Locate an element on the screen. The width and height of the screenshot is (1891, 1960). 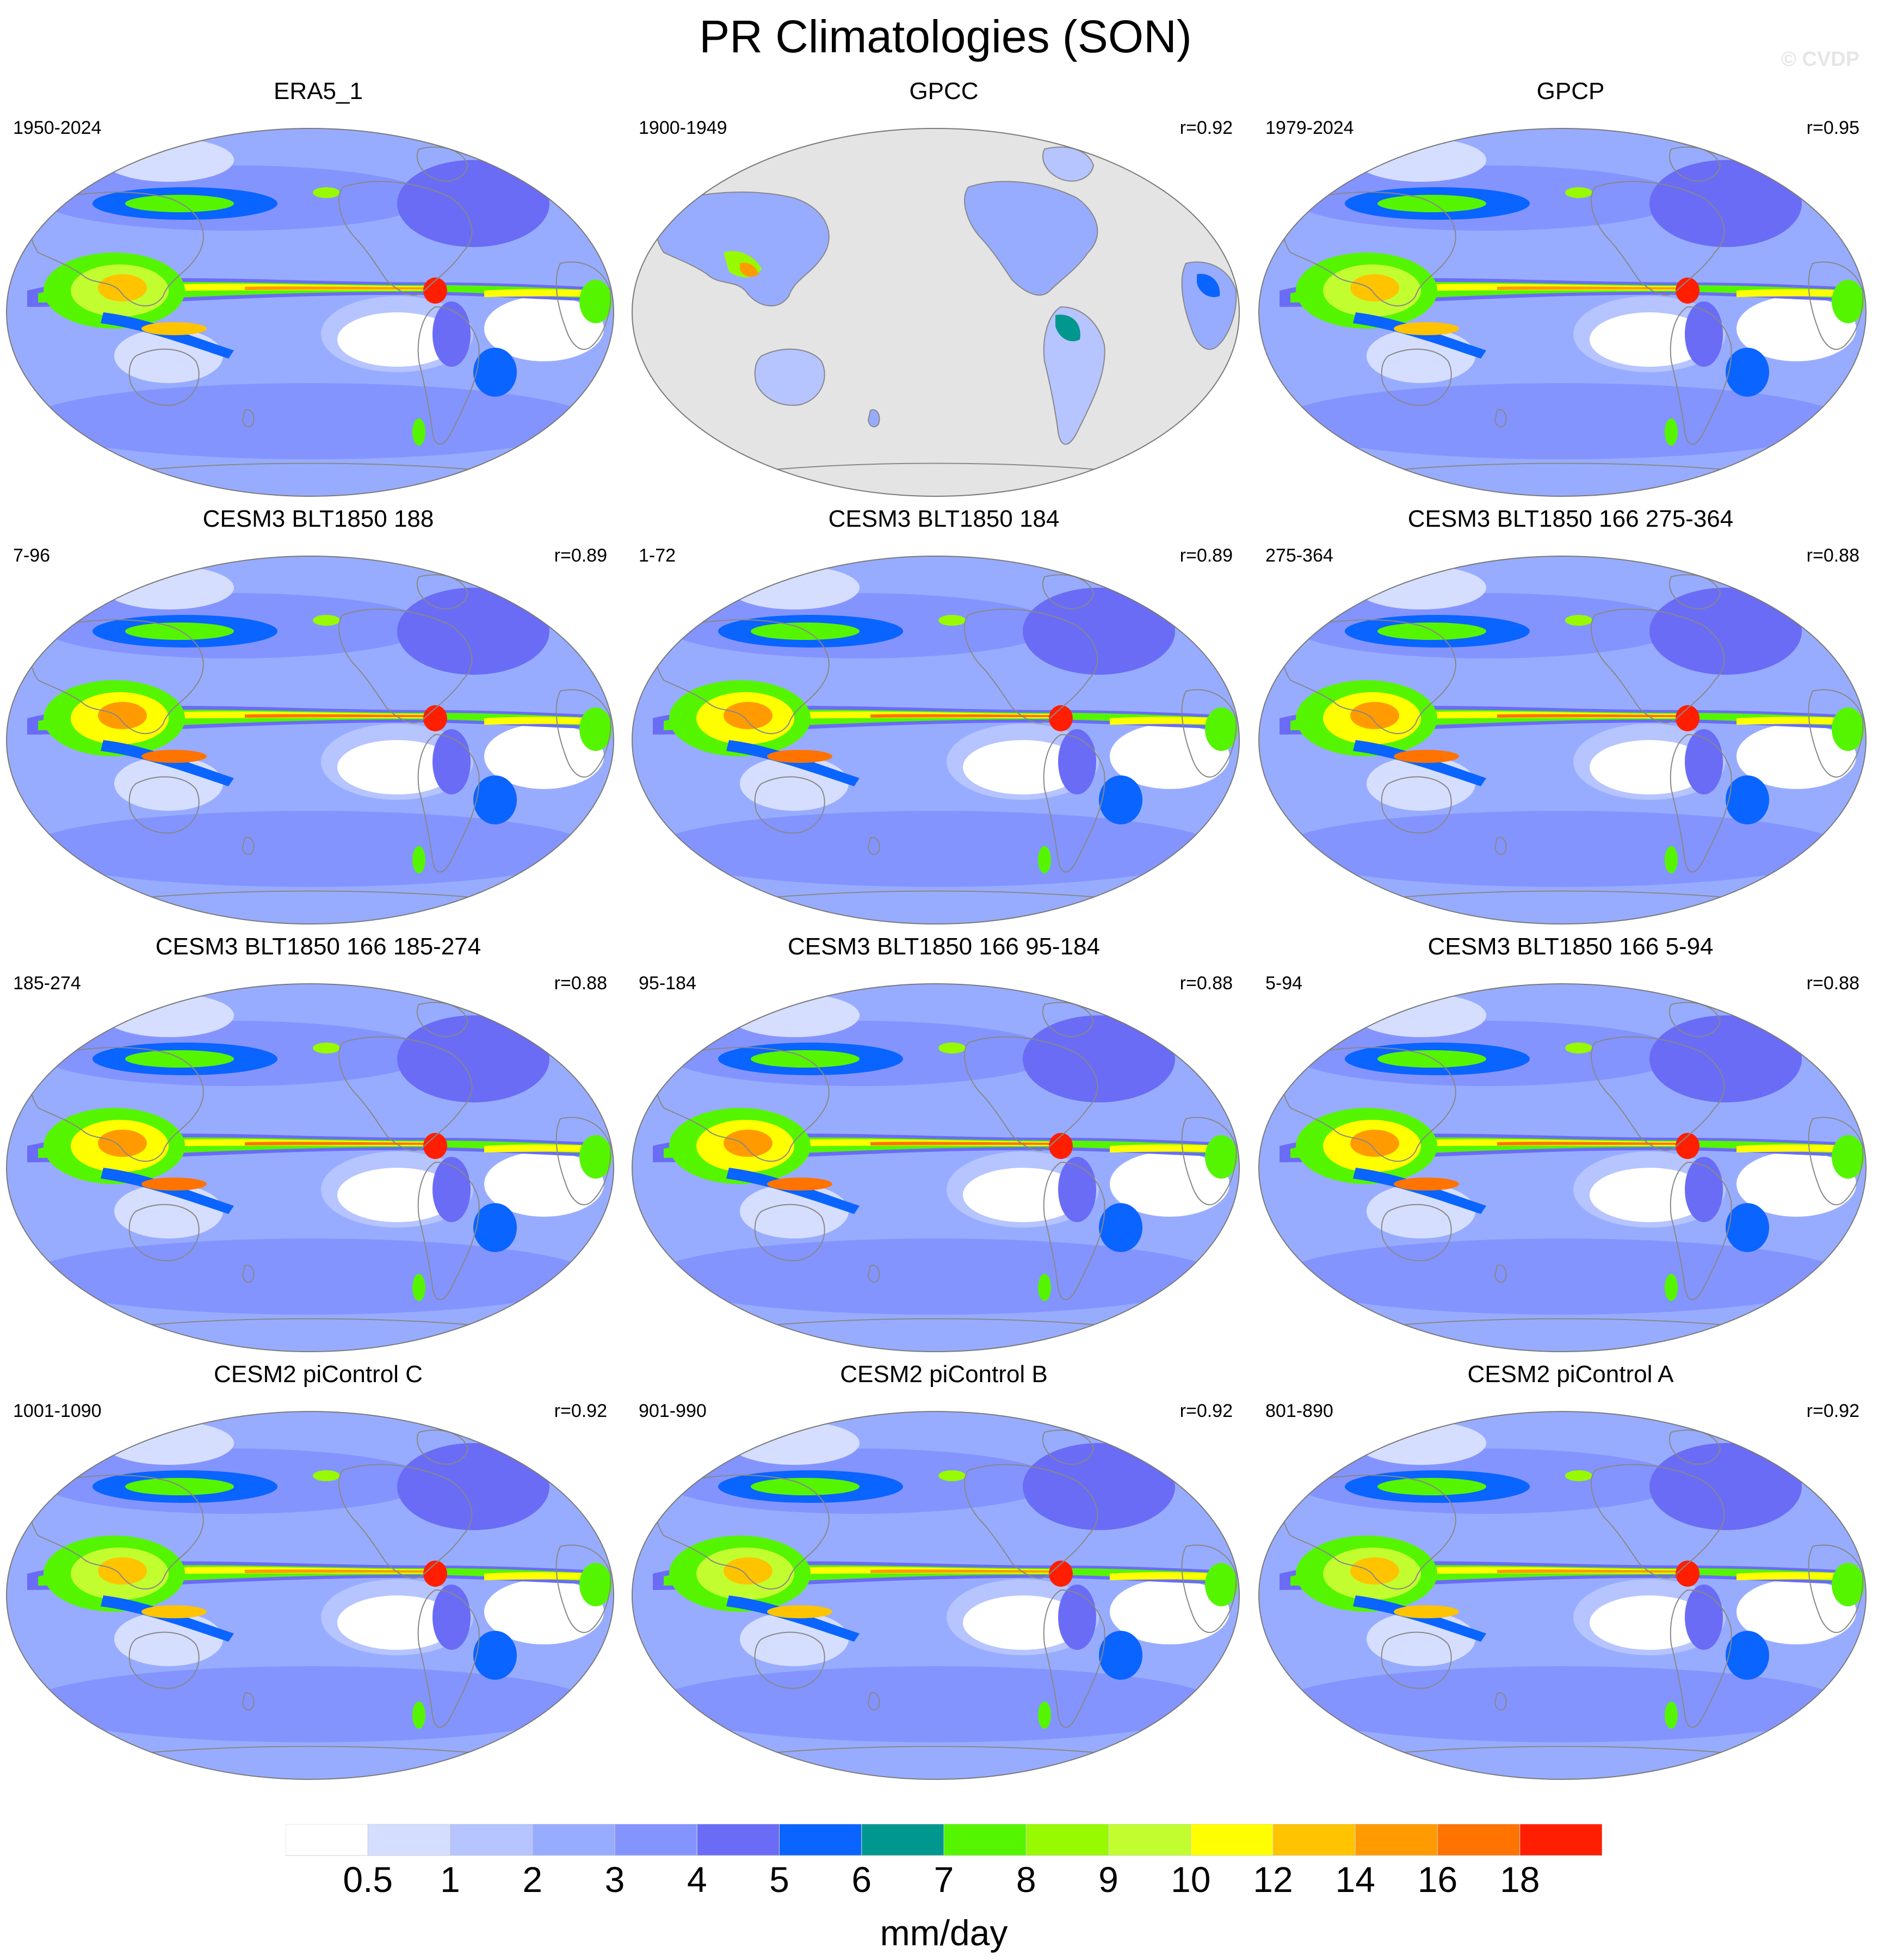
watermark: © CVDP is located at coordinates (1820, 59).